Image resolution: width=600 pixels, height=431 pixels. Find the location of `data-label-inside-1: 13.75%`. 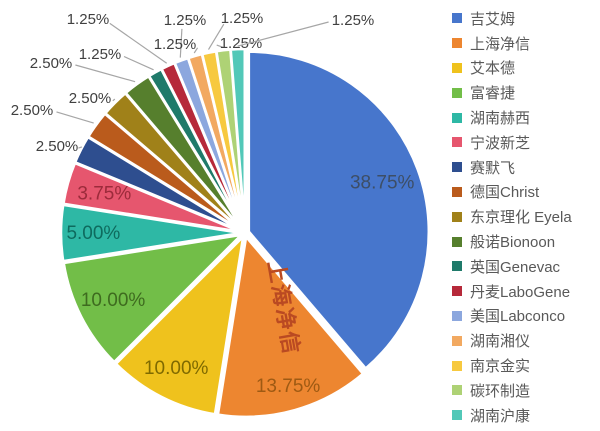

data-label-inside-1: 13.75% is located at coordinates (288, 386).